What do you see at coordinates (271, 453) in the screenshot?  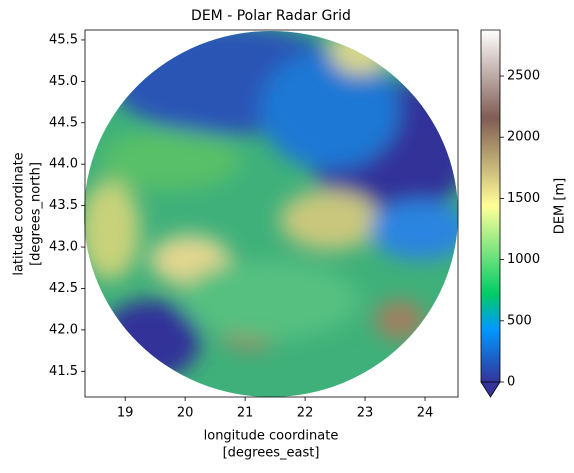 I see `x-axis-label: [degrees_east]` at bounding box center [271, 453].